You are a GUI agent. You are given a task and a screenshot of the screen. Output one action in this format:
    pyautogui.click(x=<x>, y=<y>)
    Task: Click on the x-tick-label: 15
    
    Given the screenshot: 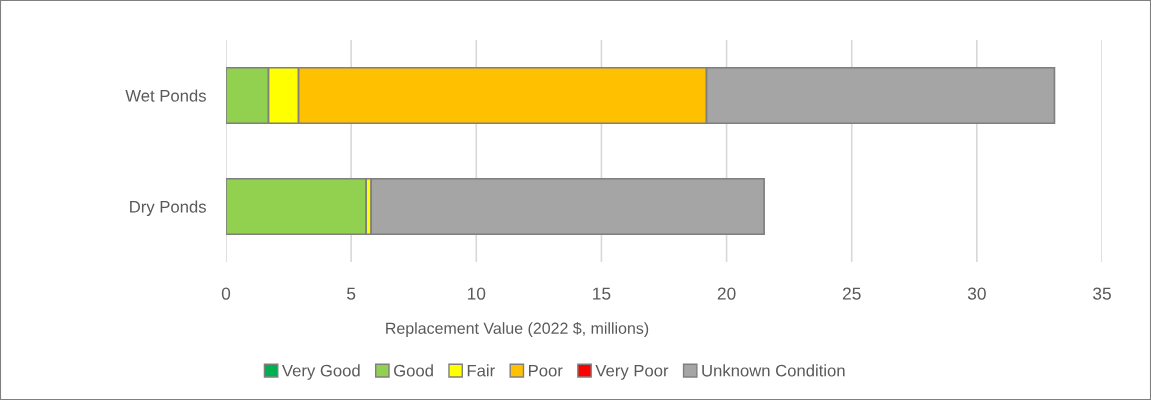 What is the action you would take?
    pyautogui.click(x=602, y=293)
    